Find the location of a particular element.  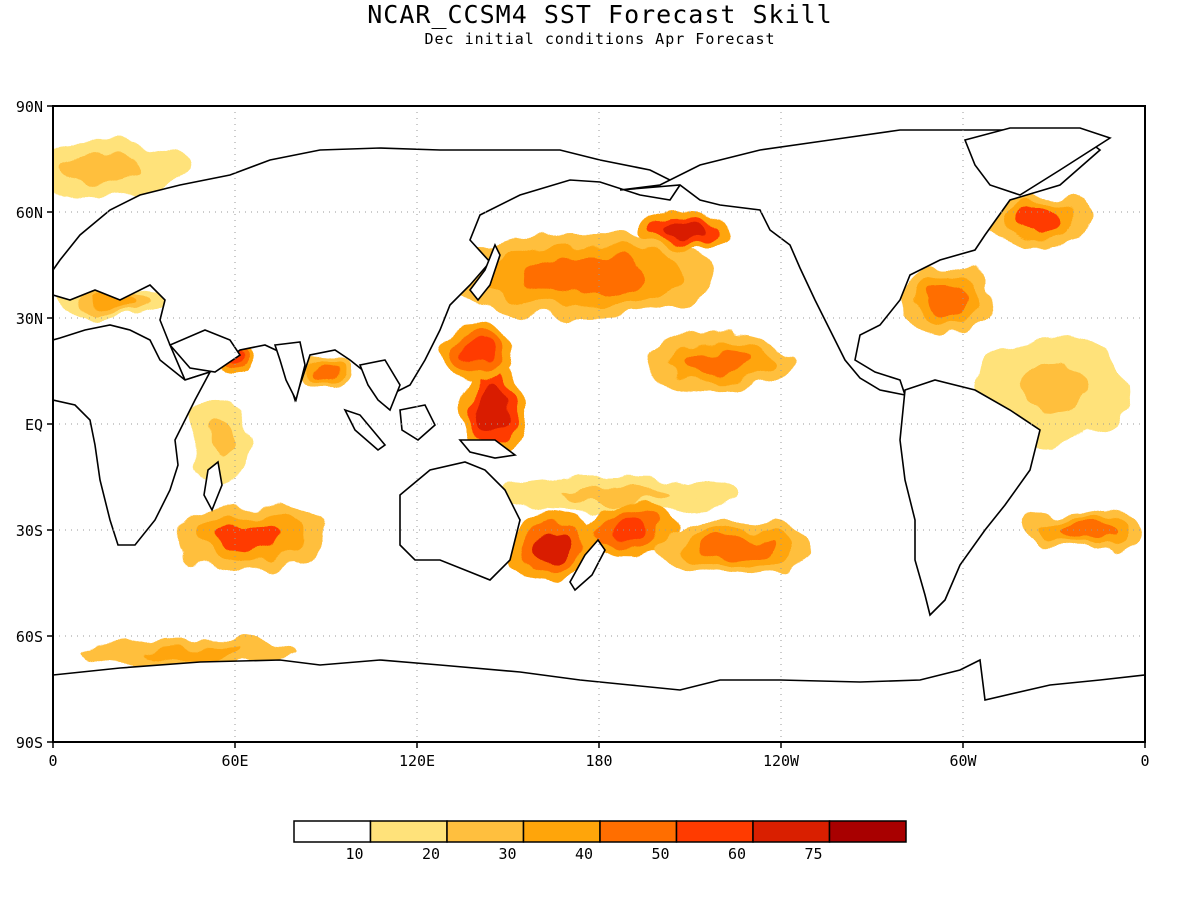

india-outline is located at coordinates (289, 372).